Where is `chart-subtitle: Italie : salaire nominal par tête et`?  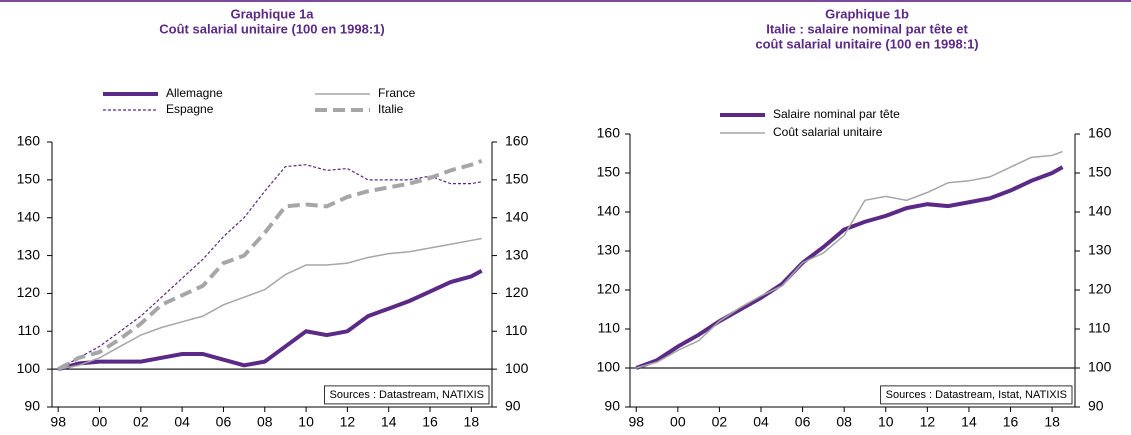 chart-subtitle: Italie : salaire nominal par tête et is located at coordinates (867, 28).